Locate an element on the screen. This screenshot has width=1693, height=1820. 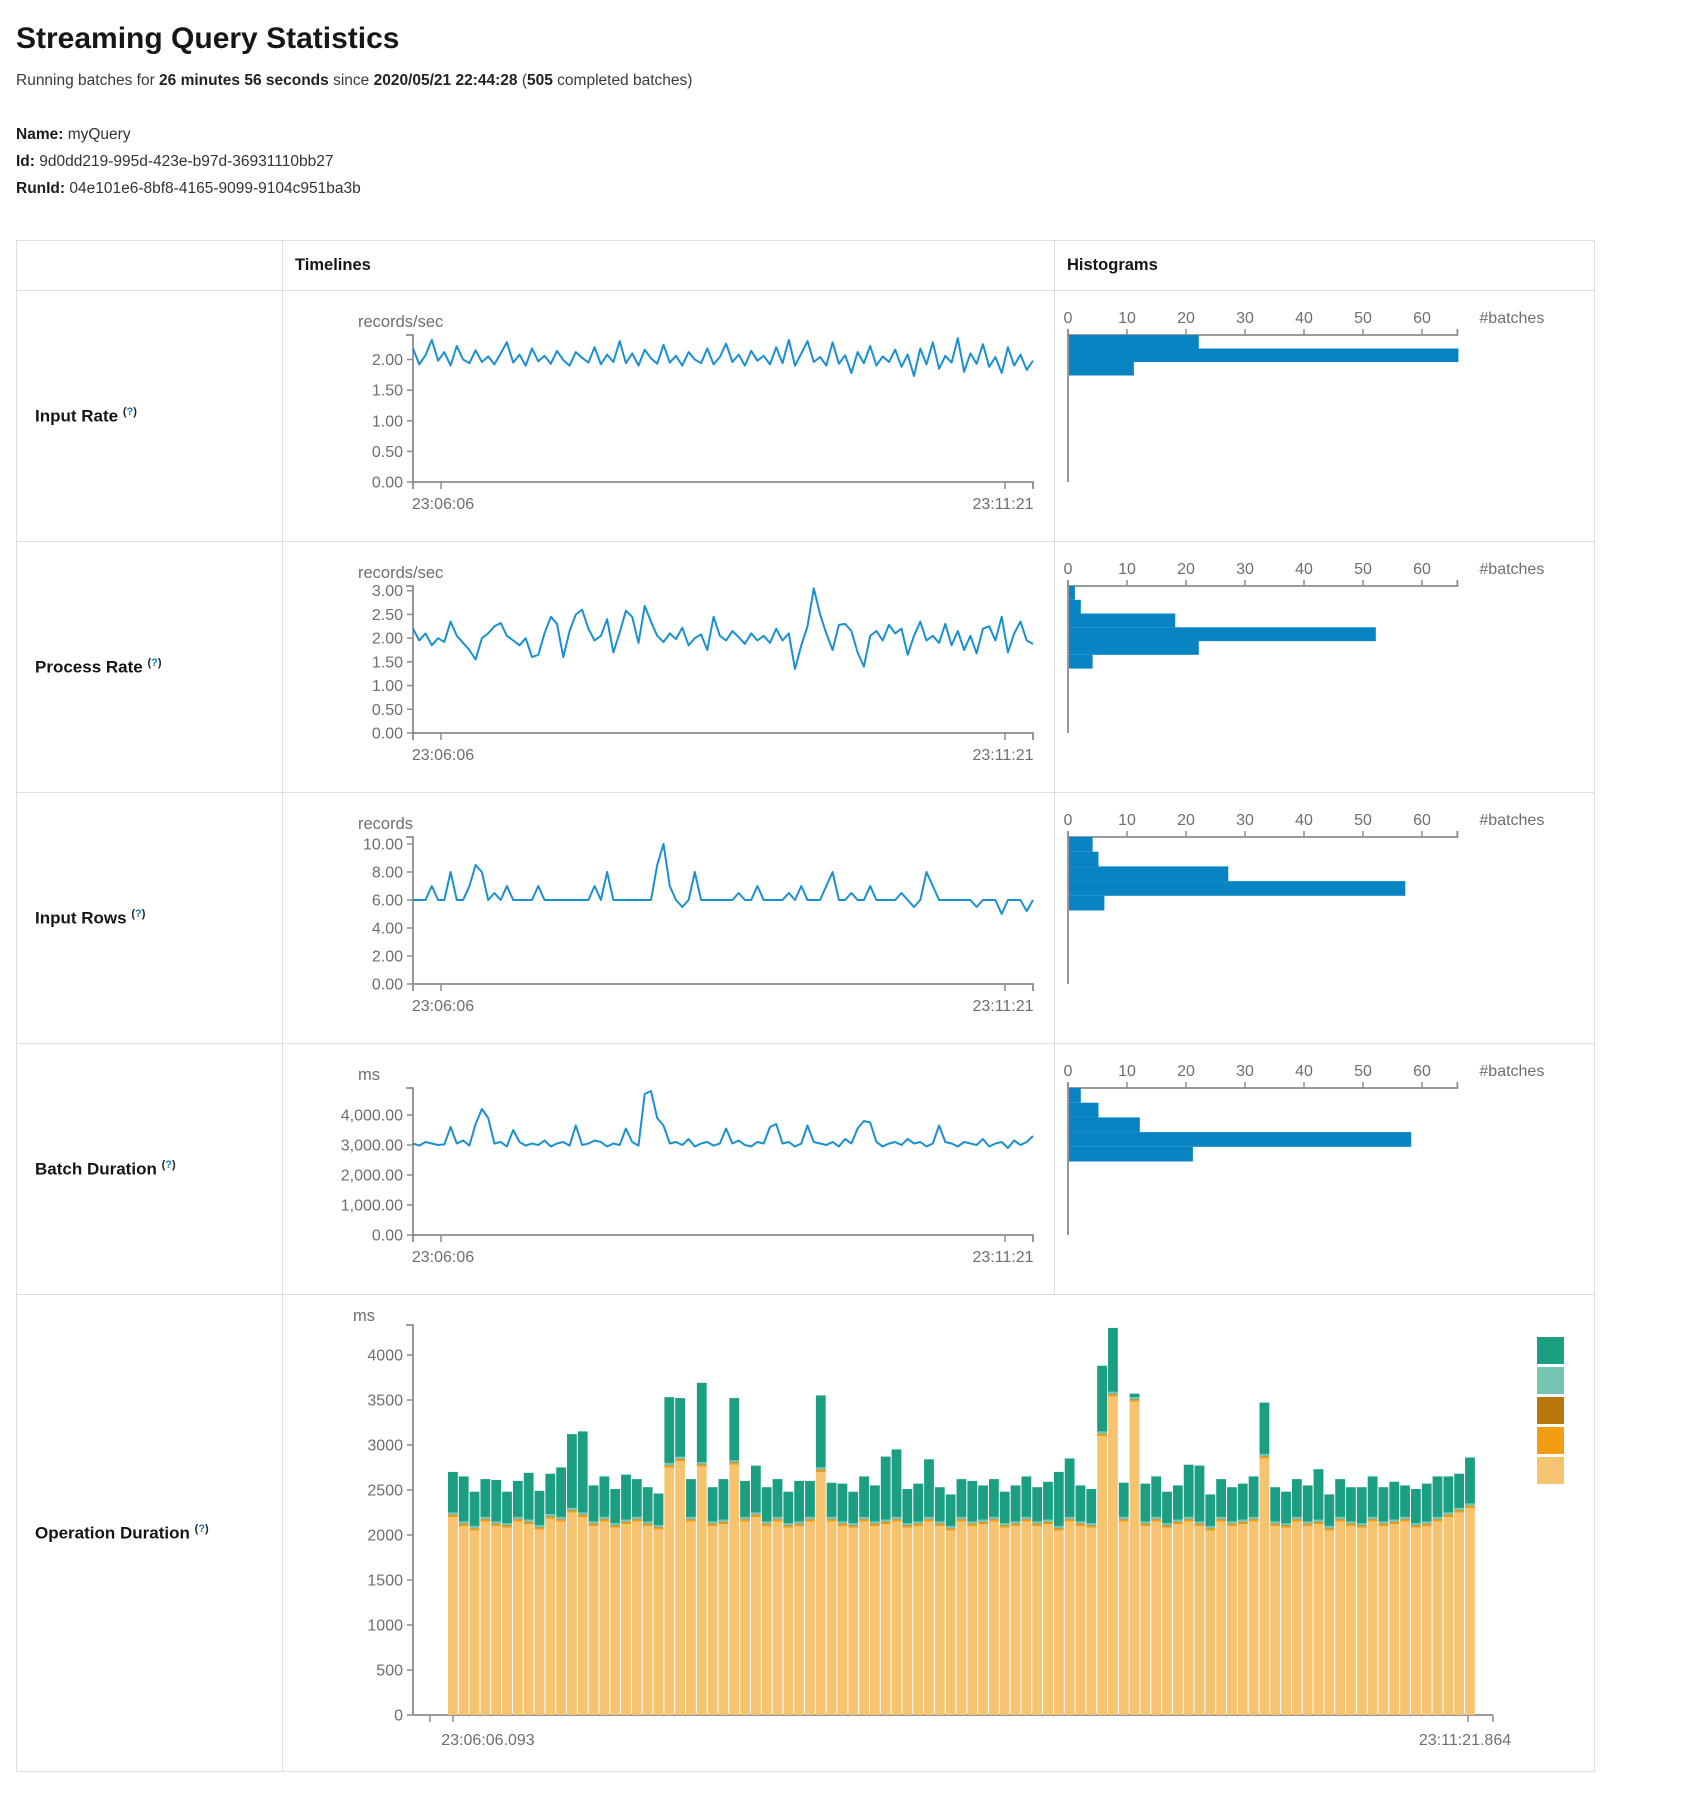
completed-batches-count: 505 is located at coordinates (539, 80).